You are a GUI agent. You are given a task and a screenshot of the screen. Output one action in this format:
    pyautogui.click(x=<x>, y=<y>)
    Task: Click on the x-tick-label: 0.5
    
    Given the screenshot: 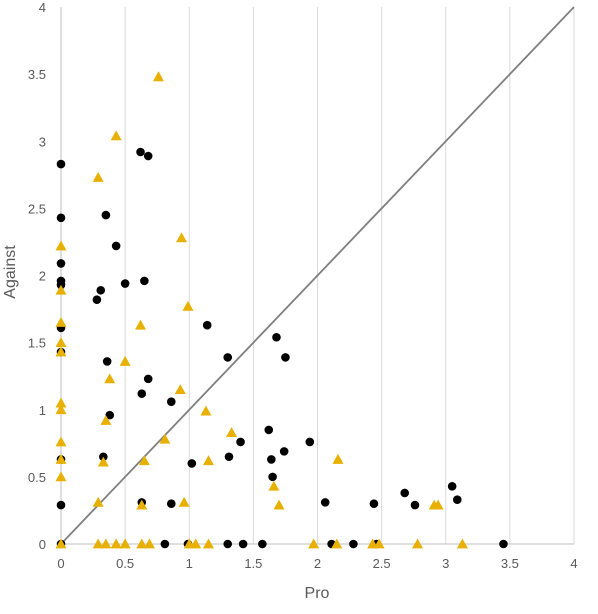 What is the action you would take?
    pyautogui.click(x=125, y=563)
    